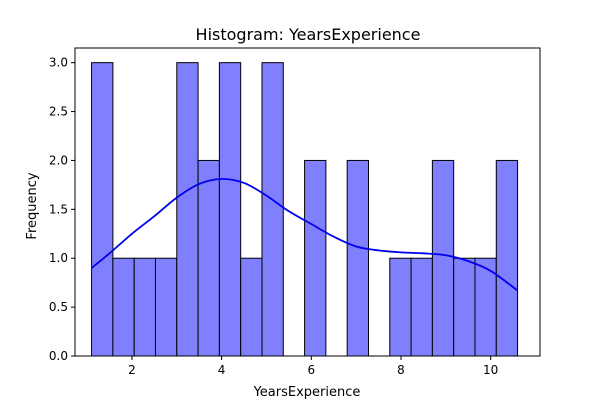 Image resolution: width=600 pixels, height=400 pixels. I want to click on y-tick-label: 0.5, so click(58, 307).